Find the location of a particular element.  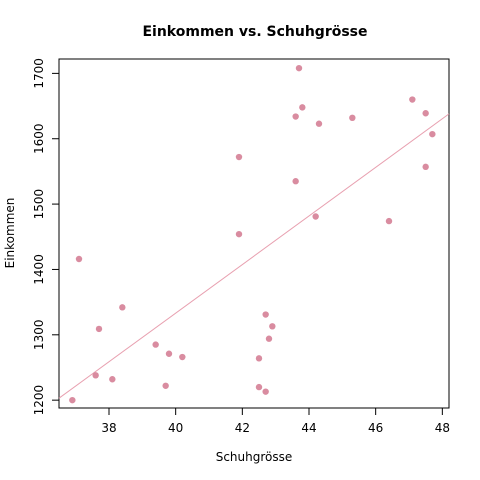

y-tick-label: 1300 is located at coordinates (39, 335).